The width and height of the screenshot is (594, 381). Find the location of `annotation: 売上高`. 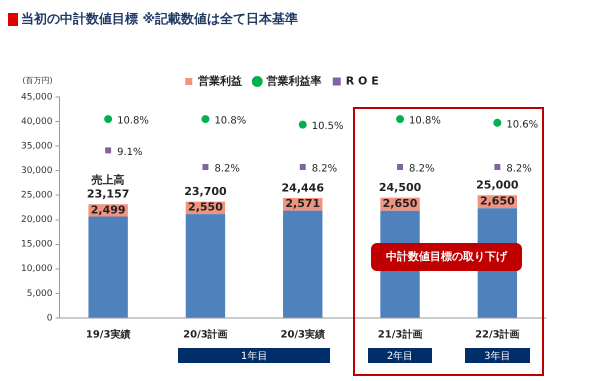

annotation: 売上高 is located at coordinates (108, 180).